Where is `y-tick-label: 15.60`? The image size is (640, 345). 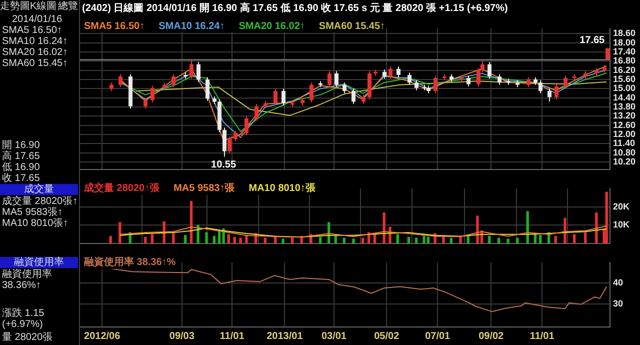
y-tick-label: 15.60 is located at coordinates (624, 79).